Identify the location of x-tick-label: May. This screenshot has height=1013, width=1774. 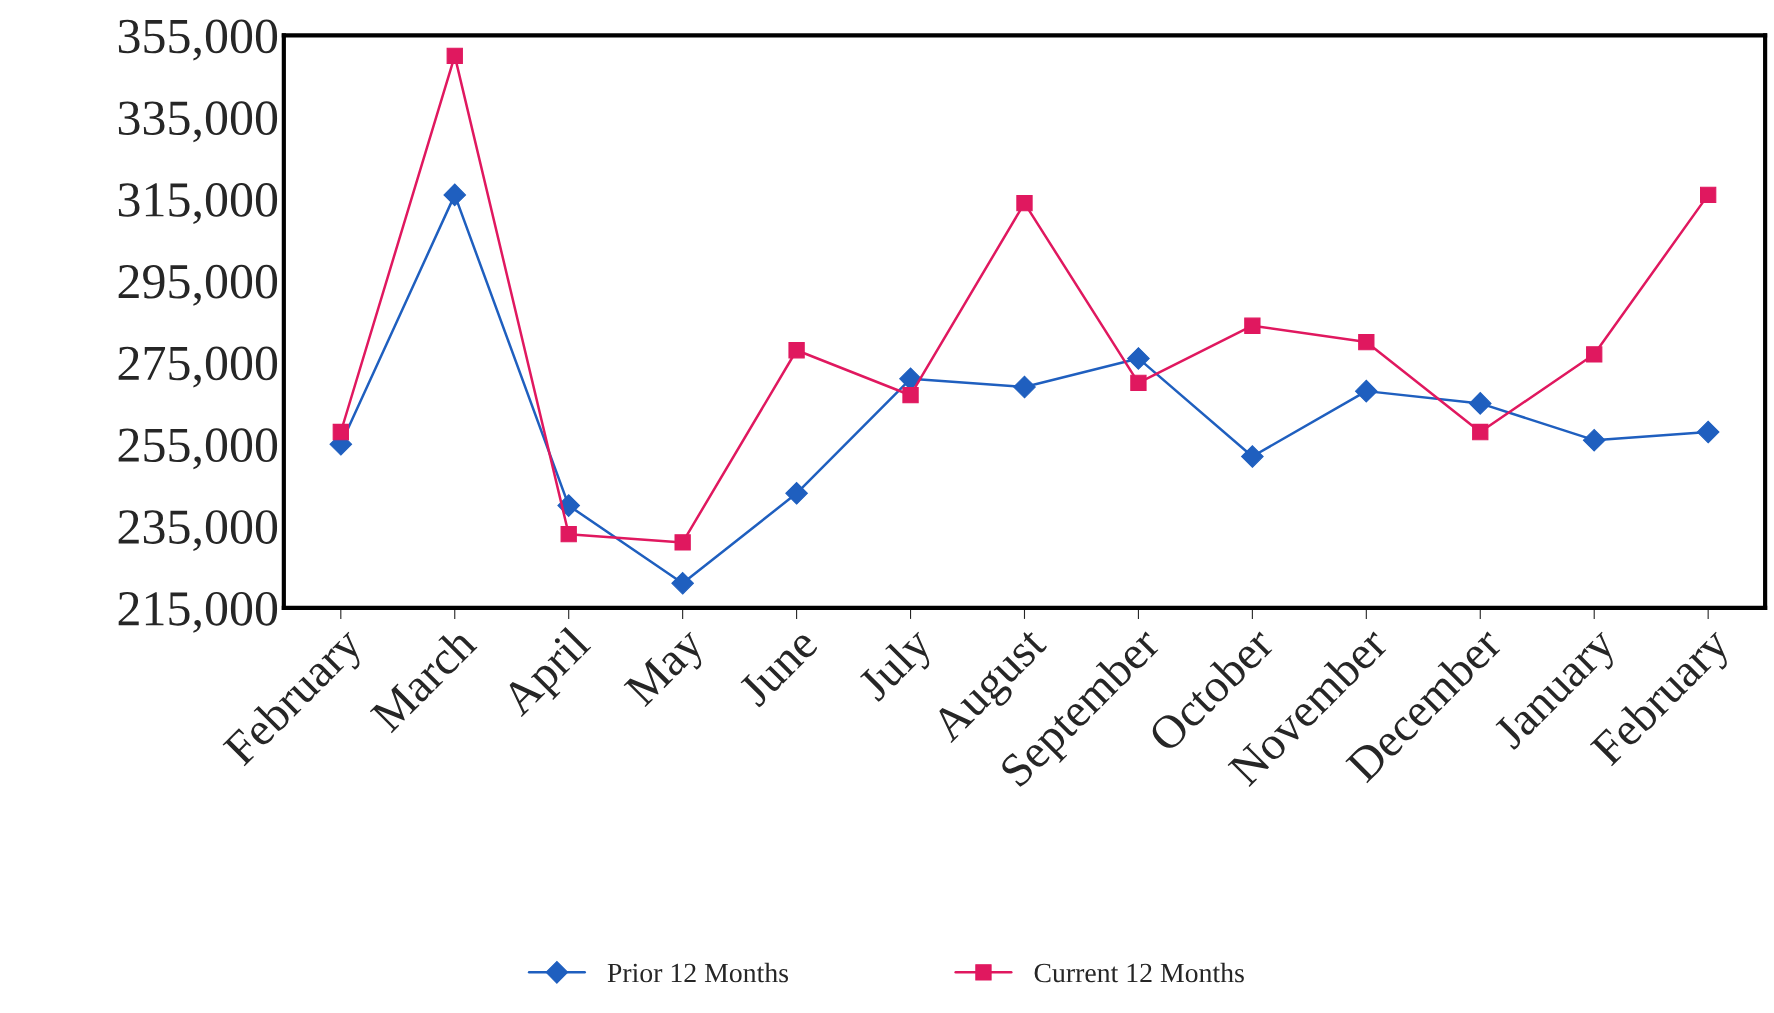
(668, 670).